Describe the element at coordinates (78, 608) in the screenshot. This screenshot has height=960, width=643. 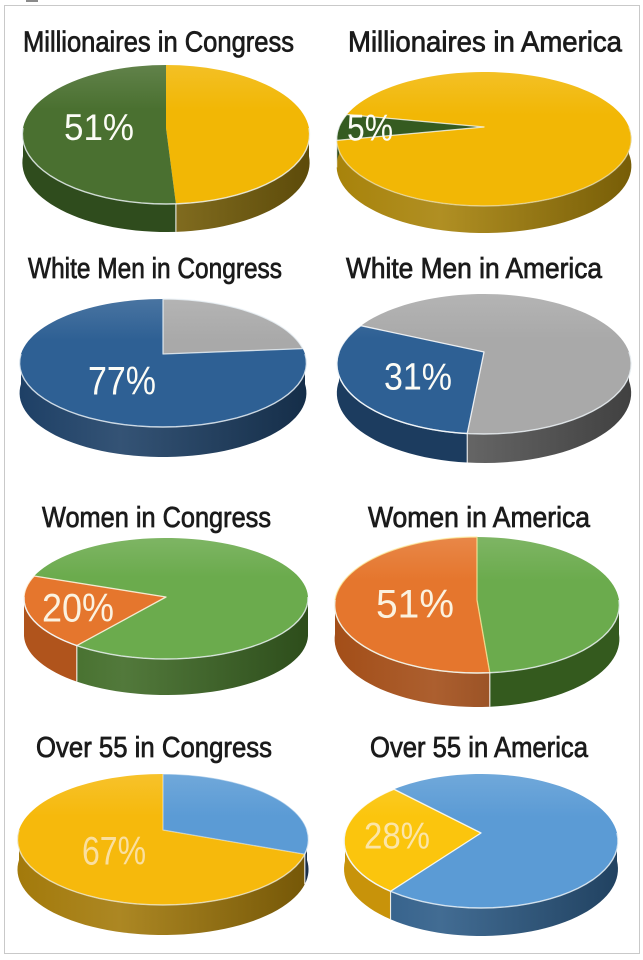
I see `svg-text: 20%` at that location.